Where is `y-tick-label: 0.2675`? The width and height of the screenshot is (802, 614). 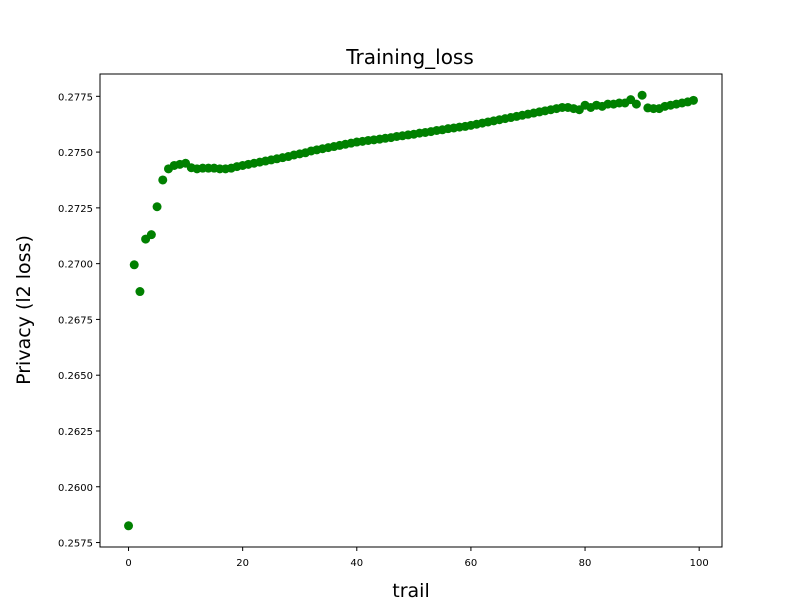
y-tick-label: 0.2675 is located at coordinates (75, 320).